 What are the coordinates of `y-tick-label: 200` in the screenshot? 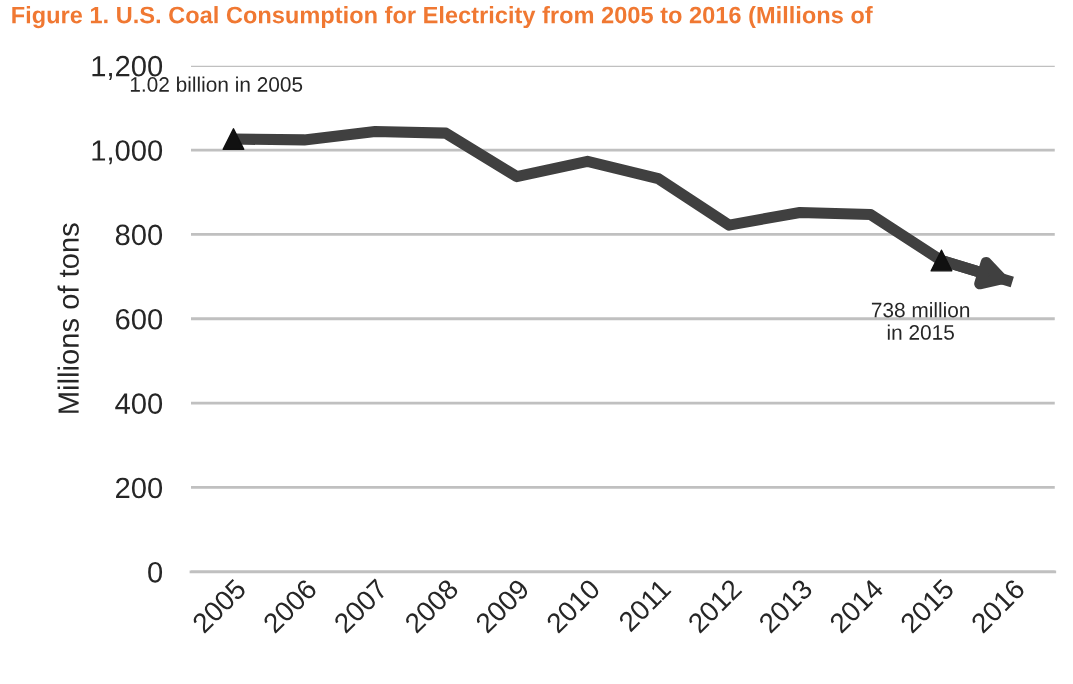 It's located at (139, 488).